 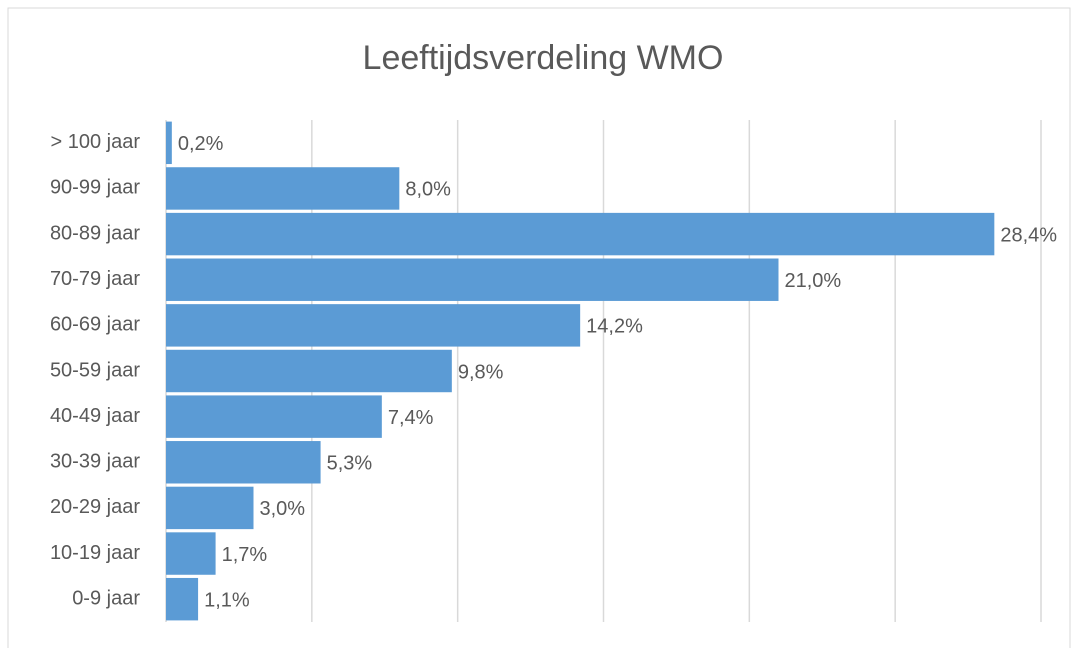 I want to click on y-tick-label: 80-89 jaar, so click(x=95, y=233).